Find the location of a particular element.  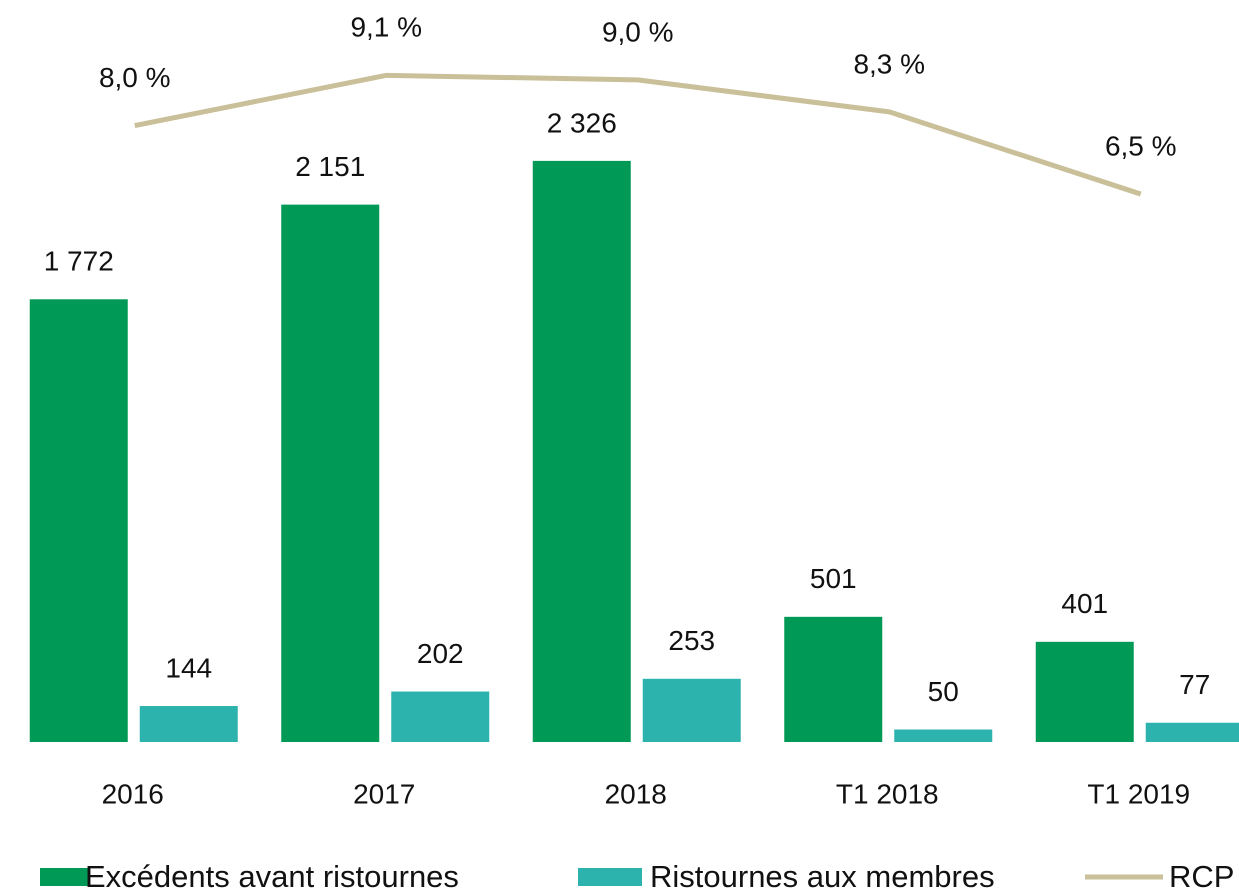

line-value-label: 9,1 % is located at coordinates (386, 27).